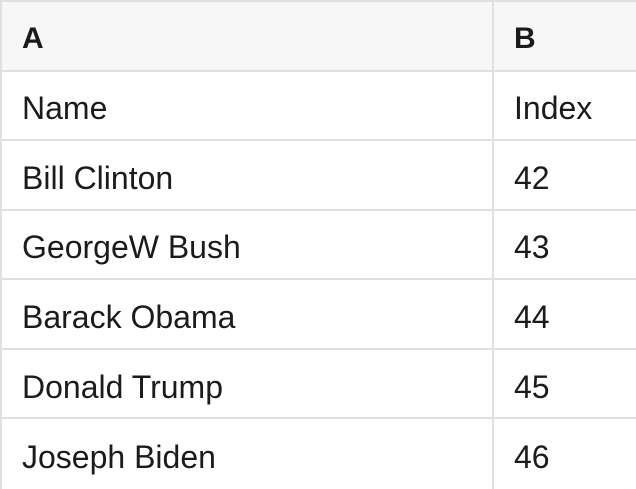 The width and height of the screenshot is (636, 489). What do you see at coordinates (565, 454) in the screenshot?
I see `cell-president-index: 46` at bounding box center [565, 454].